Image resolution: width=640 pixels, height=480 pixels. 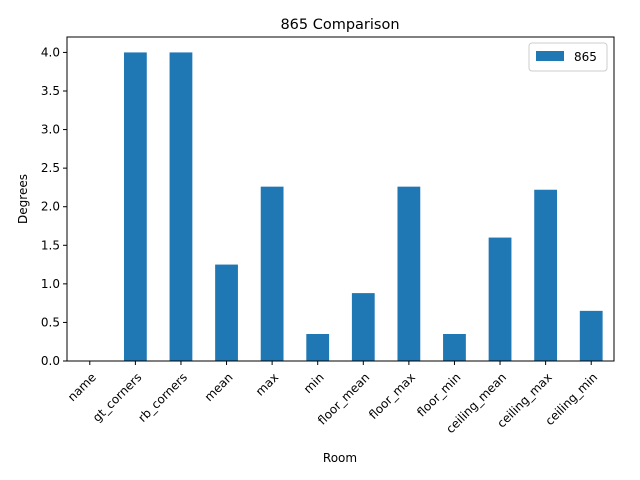 What do you see at coordinates (135, 207) in the screenshot?
I see `bar-gt-corners` at bounding box center [135, 207].